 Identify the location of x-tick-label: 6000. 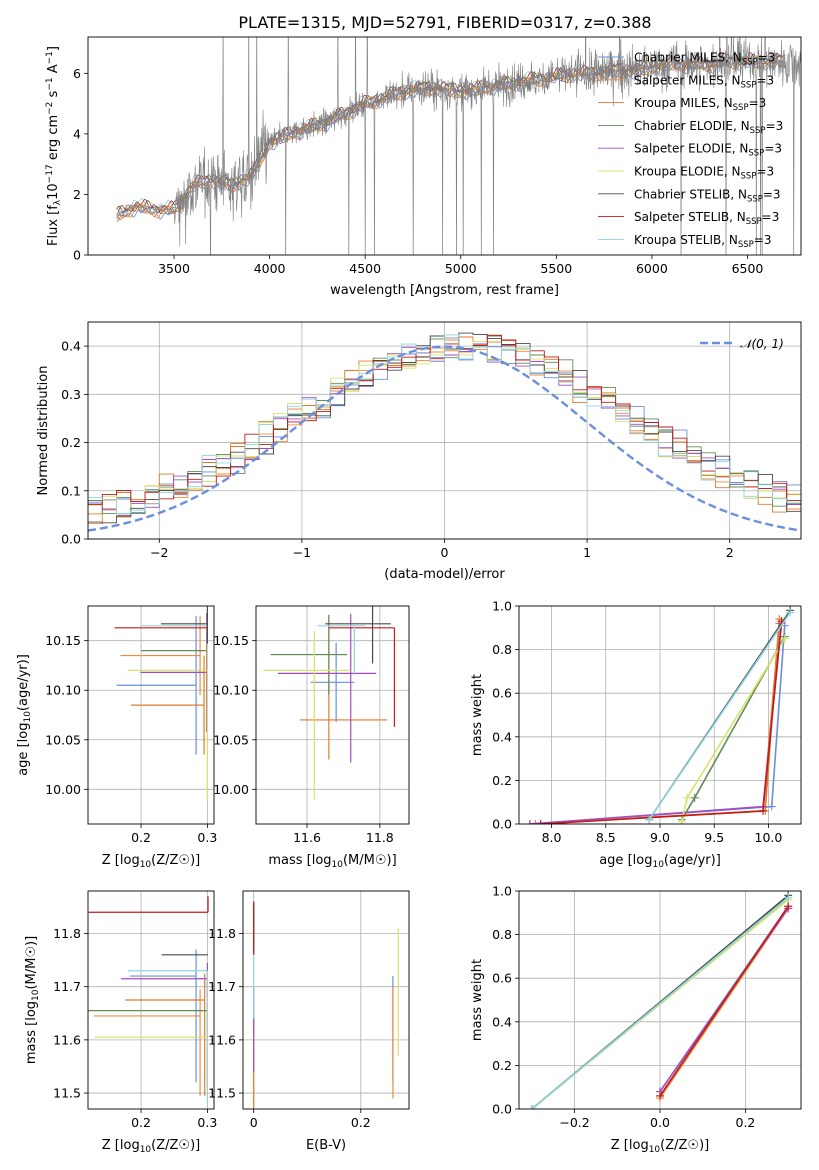
(652, 268).